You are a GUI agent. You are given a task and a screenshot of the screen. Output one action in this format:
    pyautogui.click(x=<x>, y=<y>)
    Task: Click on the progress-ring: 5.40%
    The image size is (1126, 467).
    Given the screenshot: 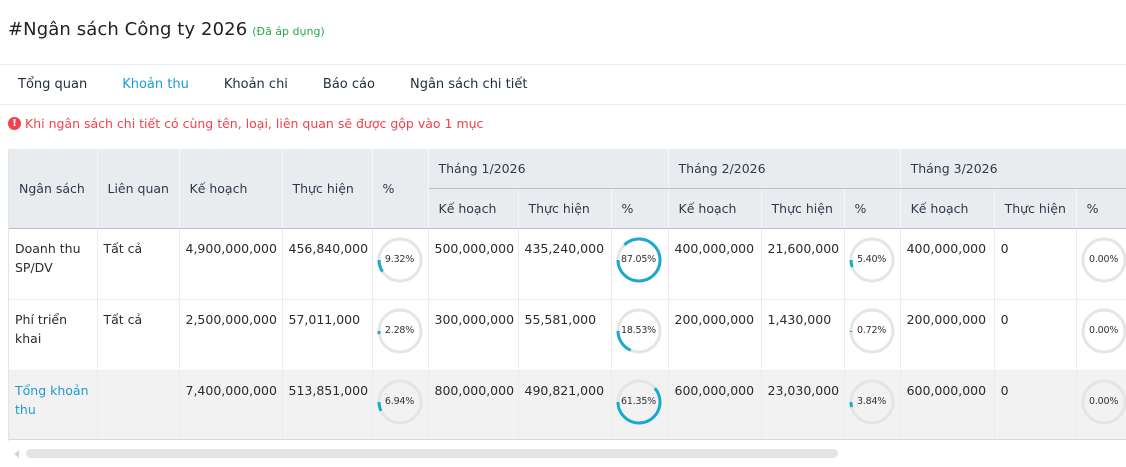 What is the action you would take?
    pyautogui.click(x=872, y=260)
    